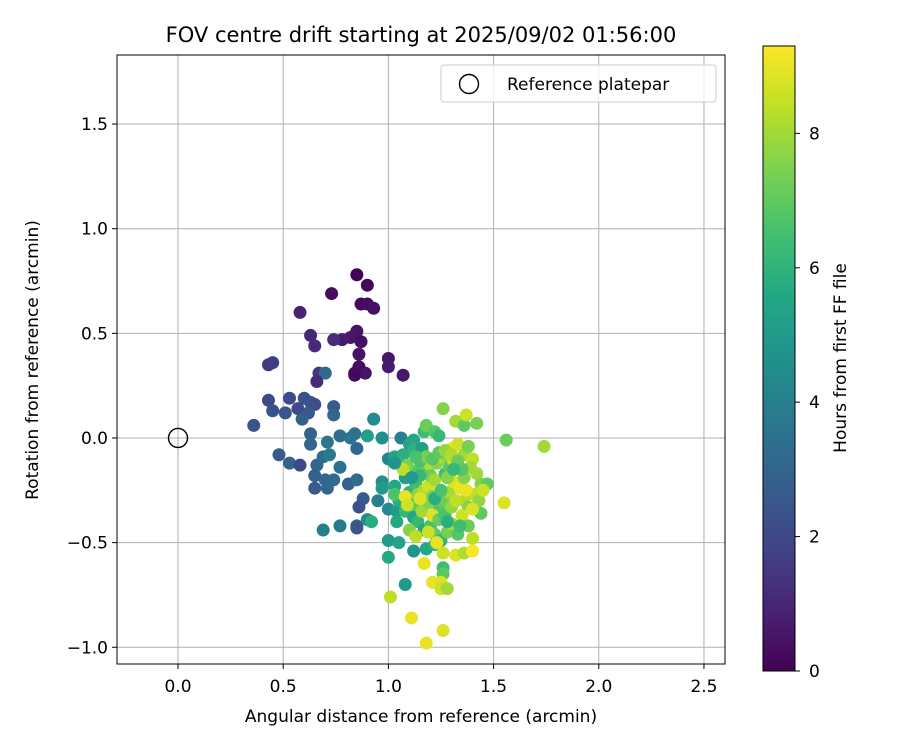 The height and width of the screenshot is (750, 900). What do you see at coordinates (388, 687) in the screenshot?
I see `x-tick-label: 1.0` at bounding box center [388, 687].